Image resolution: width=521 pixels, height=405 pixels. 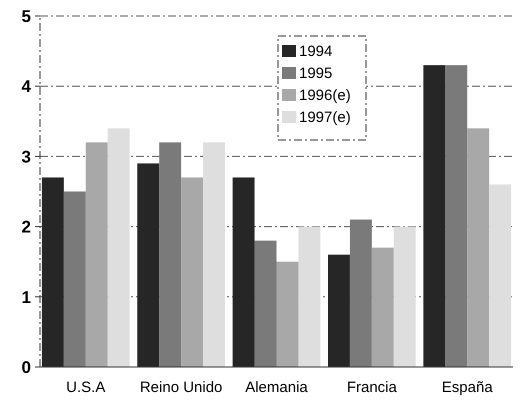 What do you see at coordinates (276, 387) in the screenshot?
I see `x-tick-label: Alemania` at bounding box center [276, 387].